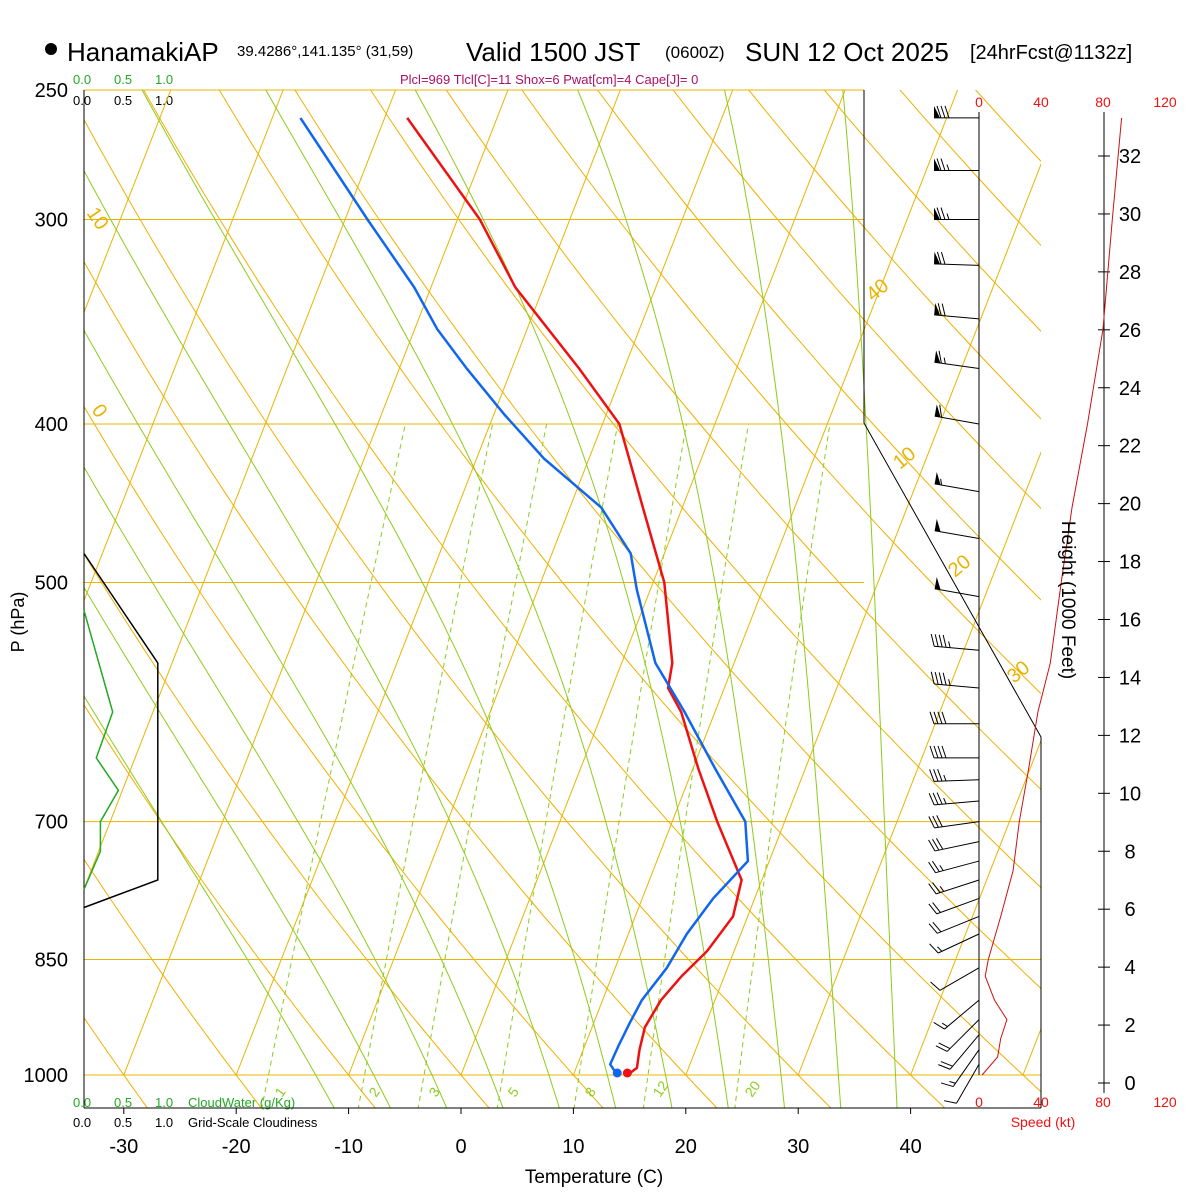 The height and width of the screenshot is (1200, 1200). Describe the element at coordinates (695, 52) in the screenshot. I see `valid-utc: (0600Z)` at that location.